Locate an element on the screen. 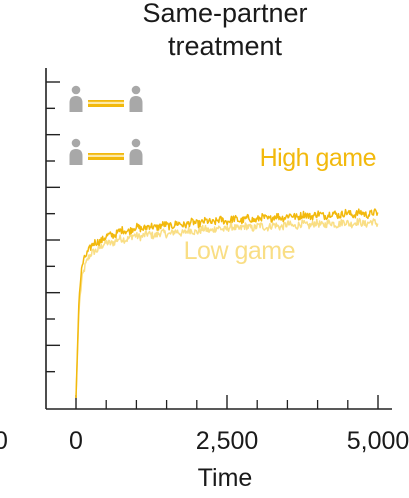 Image resolution: width=409 pixels, height=498 pixels. low-game-pair-icon is located at coordinates (106, 151).